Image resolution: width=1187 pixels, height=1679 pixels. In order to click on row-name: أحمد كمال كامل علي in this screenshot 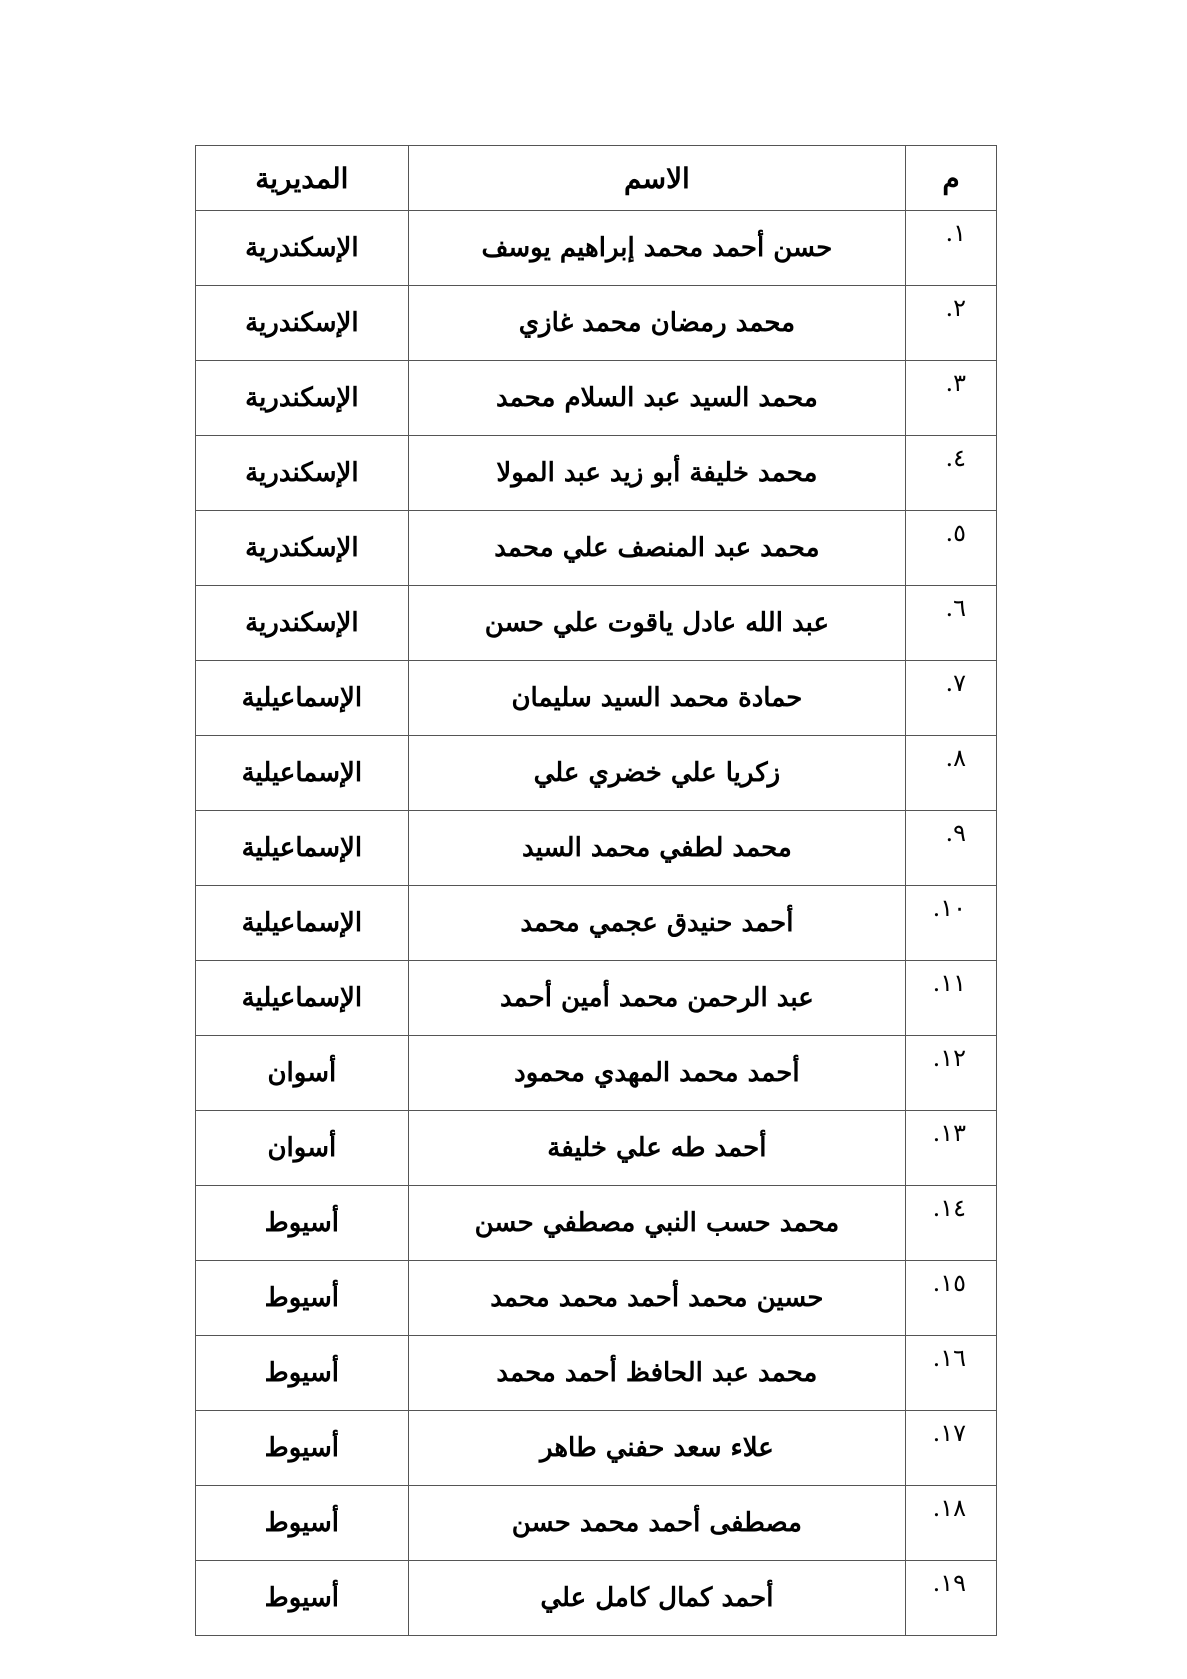, I will do `click(657, 1598)`.